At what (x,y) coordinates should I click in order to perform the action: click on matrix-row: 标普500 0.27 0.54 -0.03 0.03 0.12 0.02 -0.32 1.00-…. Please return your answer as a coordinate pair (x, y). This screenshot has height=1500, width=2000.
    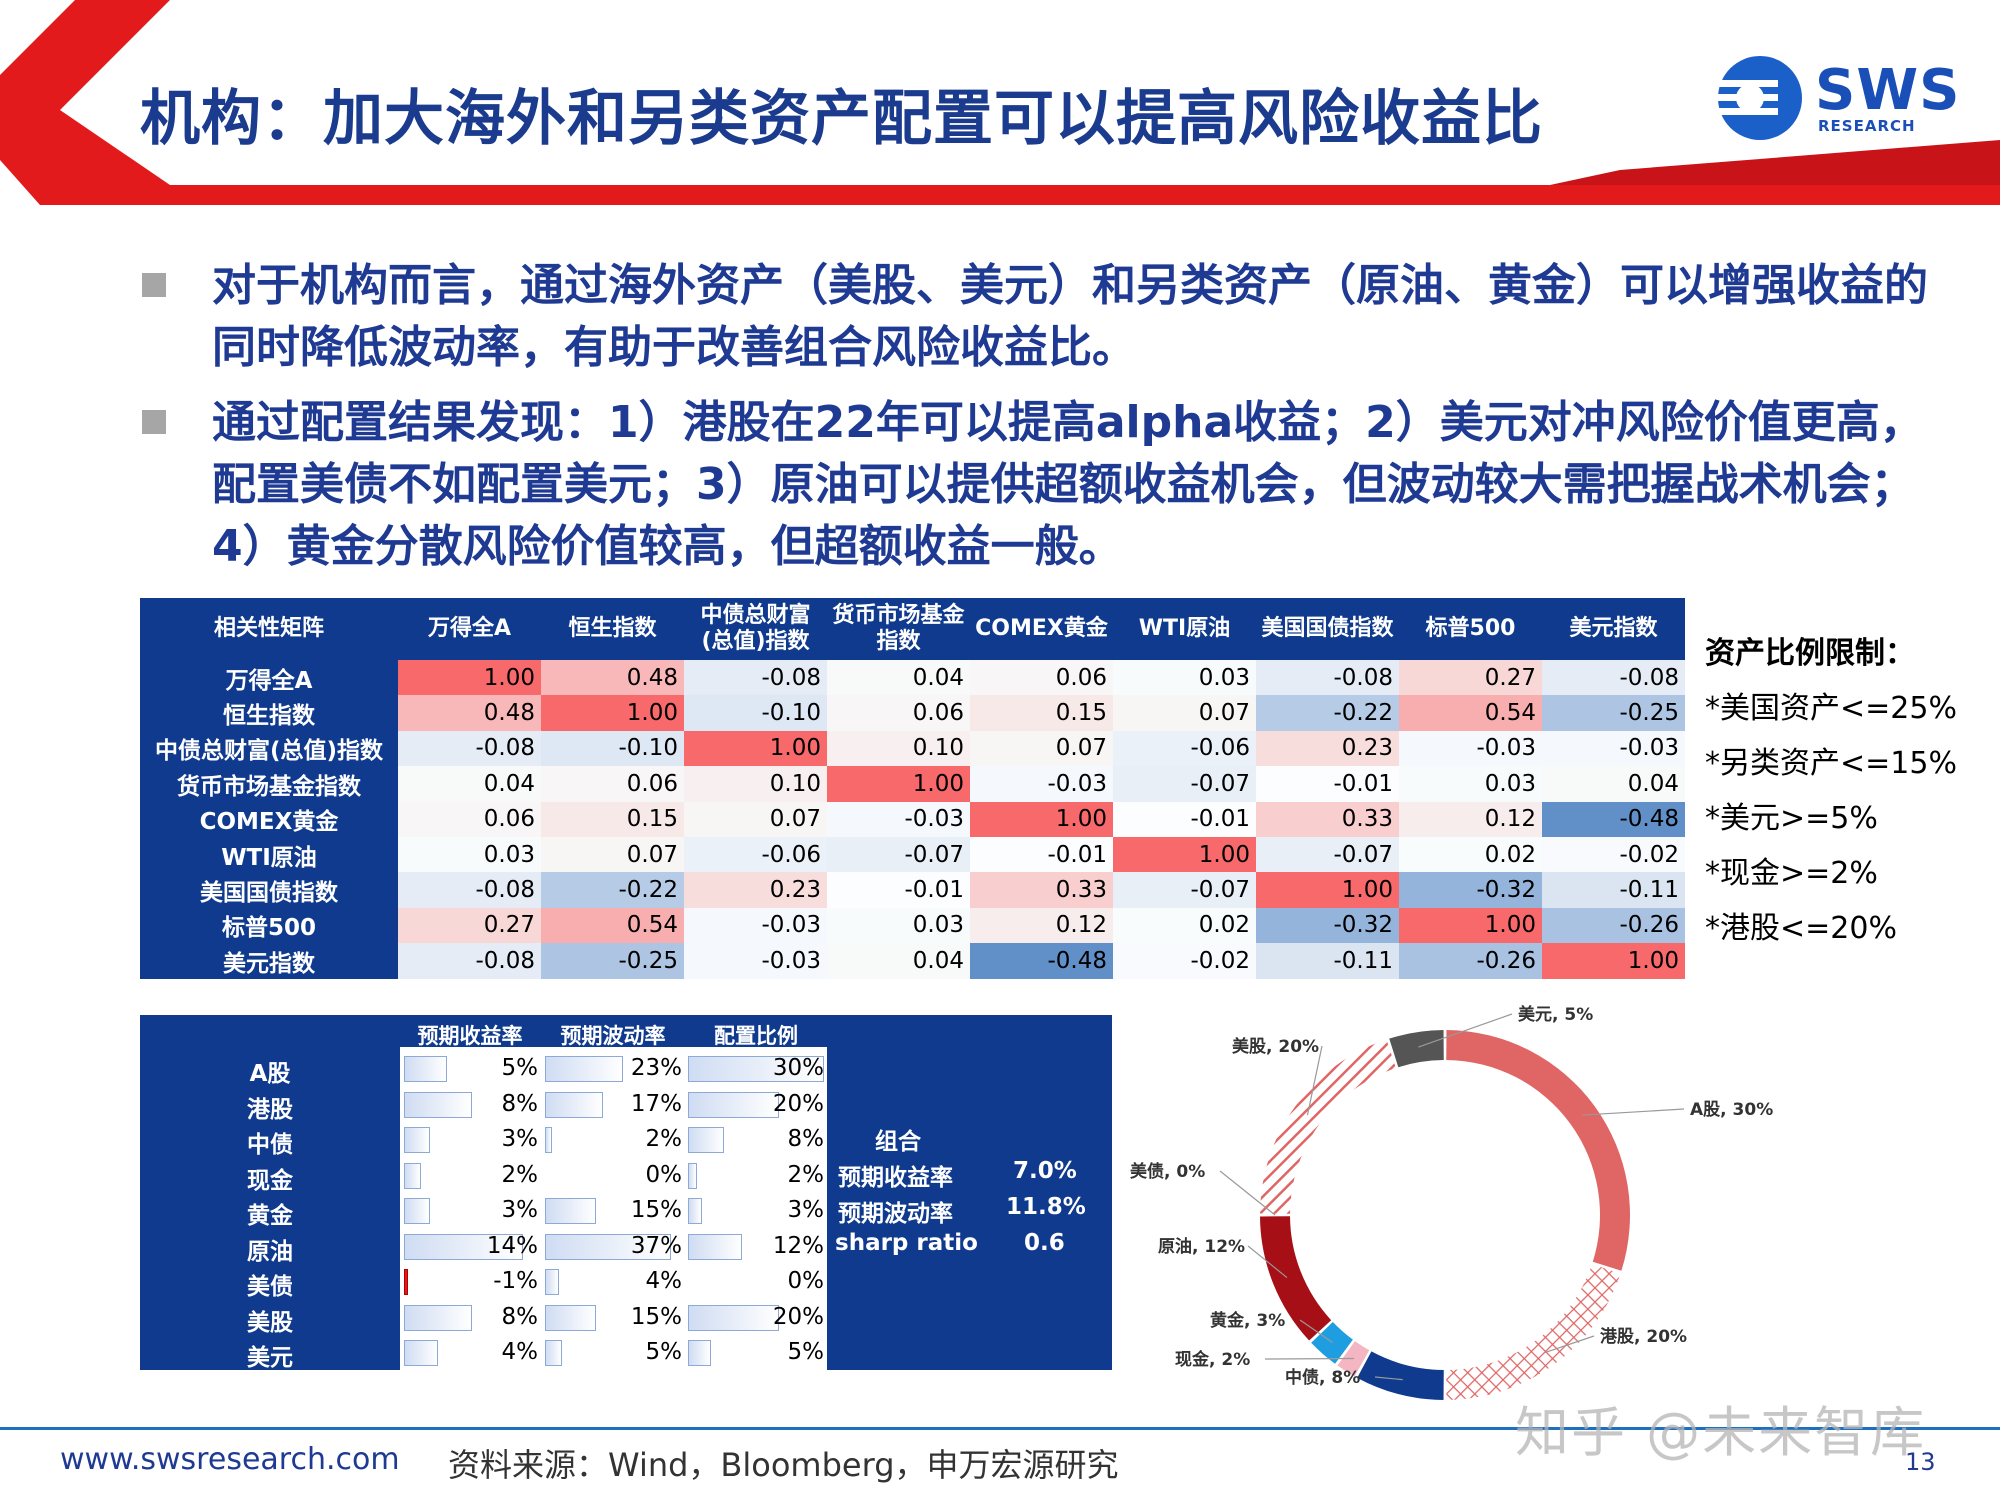
    Looking at the image, I should click on (912, 925).